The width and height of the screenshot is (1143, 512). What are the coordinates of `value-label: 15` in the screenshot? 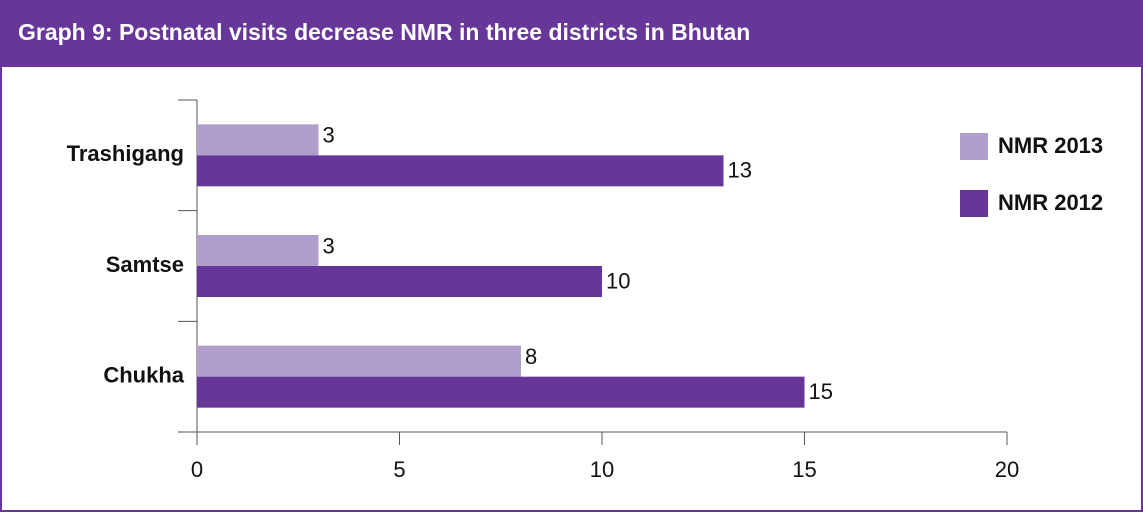 It's located at (821, 391).